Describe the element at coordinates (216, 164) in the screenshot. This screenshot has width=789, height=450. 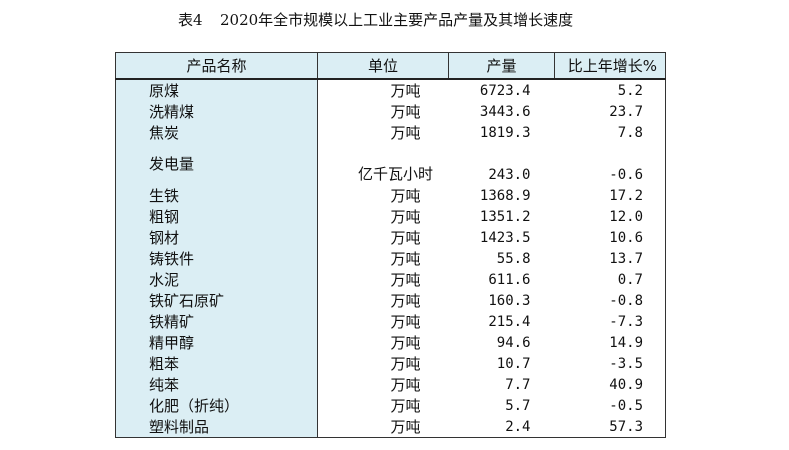
I see `product-name: 发电量` at that location.